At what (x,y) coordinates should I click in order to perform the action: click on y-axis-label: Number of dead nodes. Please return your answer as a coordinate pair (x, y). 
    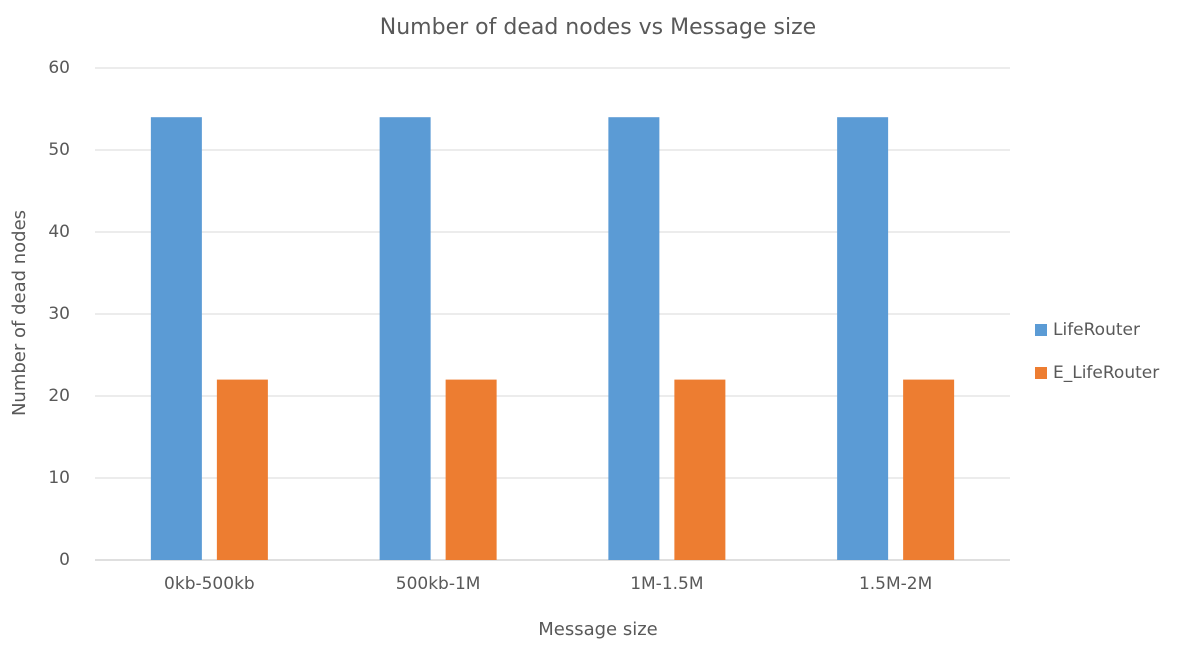
    Looking at the image, I should click on (19, 313).